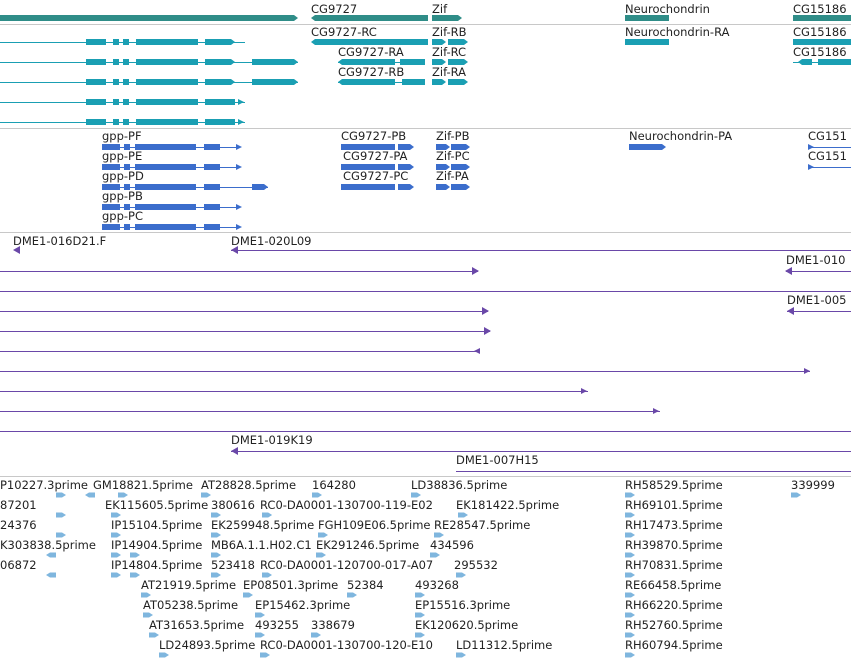 This screenshot has width=851, height=660. What do you see at coordinates (817, 300) in the screenshot?
I see `clone-label: DME1-005` at bounding box center [817, 300].